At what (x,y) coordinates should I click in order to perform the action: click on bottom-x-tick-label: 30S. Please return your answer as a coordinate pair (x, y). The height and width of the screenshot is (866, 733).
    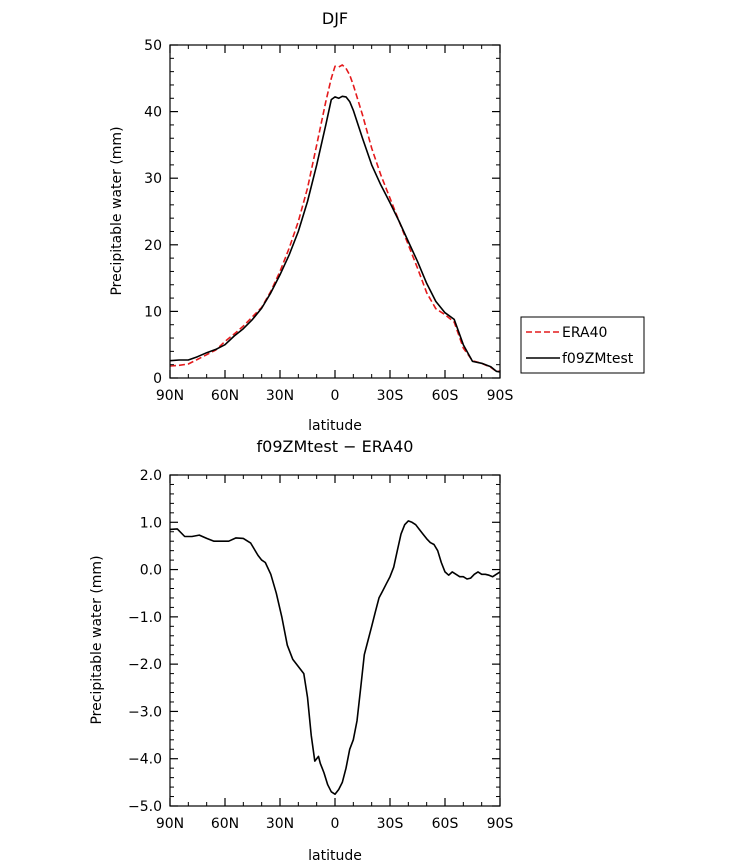
    Looking at the image, I should click on (390, 824).